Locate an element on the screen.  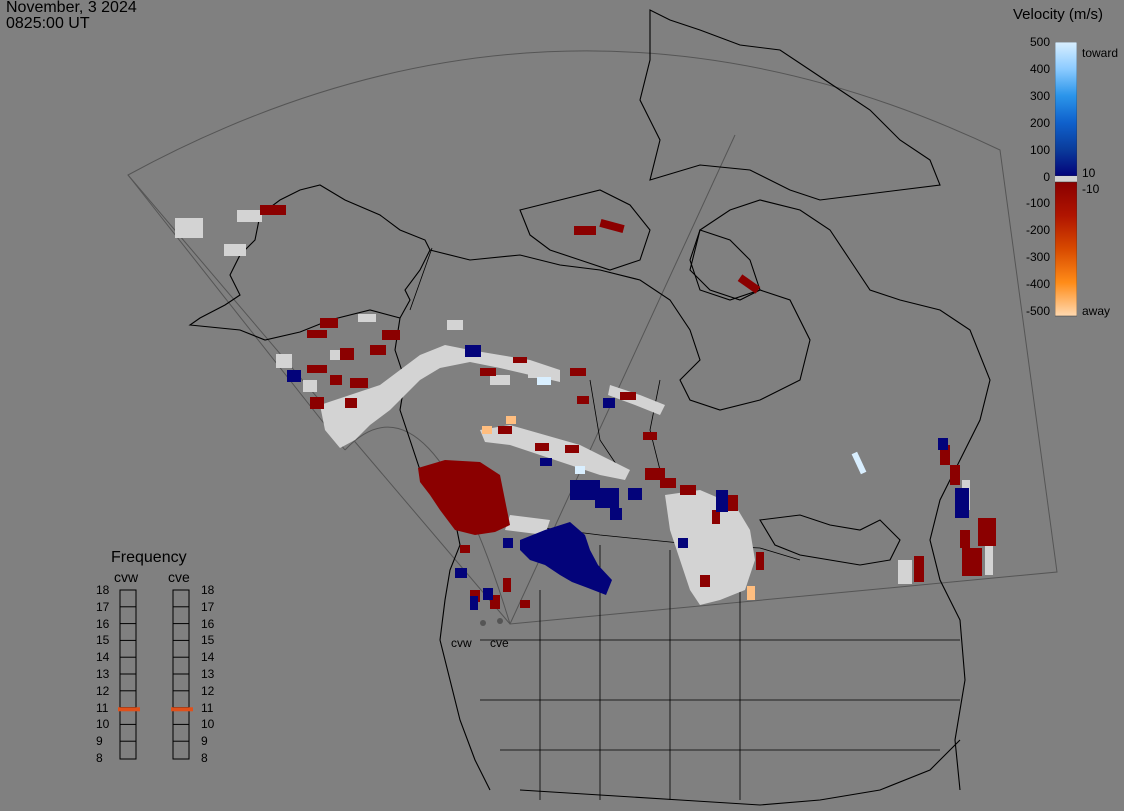
frequency-label-right: 8 is located at coordinates (204, 758).